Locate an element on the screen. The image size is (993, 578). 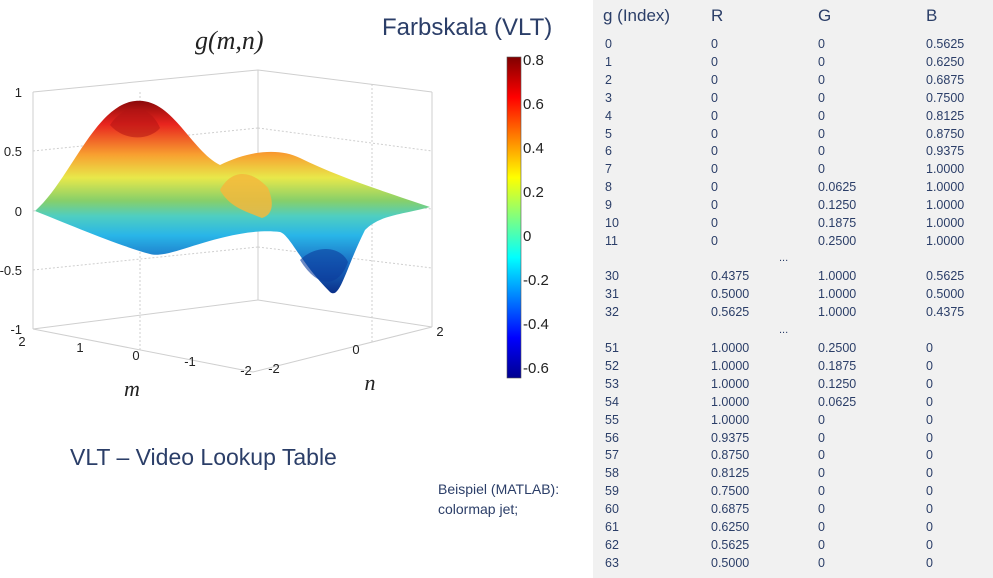
table-row: 63 0.5000 0 0 is located at coordinates (793, 565).